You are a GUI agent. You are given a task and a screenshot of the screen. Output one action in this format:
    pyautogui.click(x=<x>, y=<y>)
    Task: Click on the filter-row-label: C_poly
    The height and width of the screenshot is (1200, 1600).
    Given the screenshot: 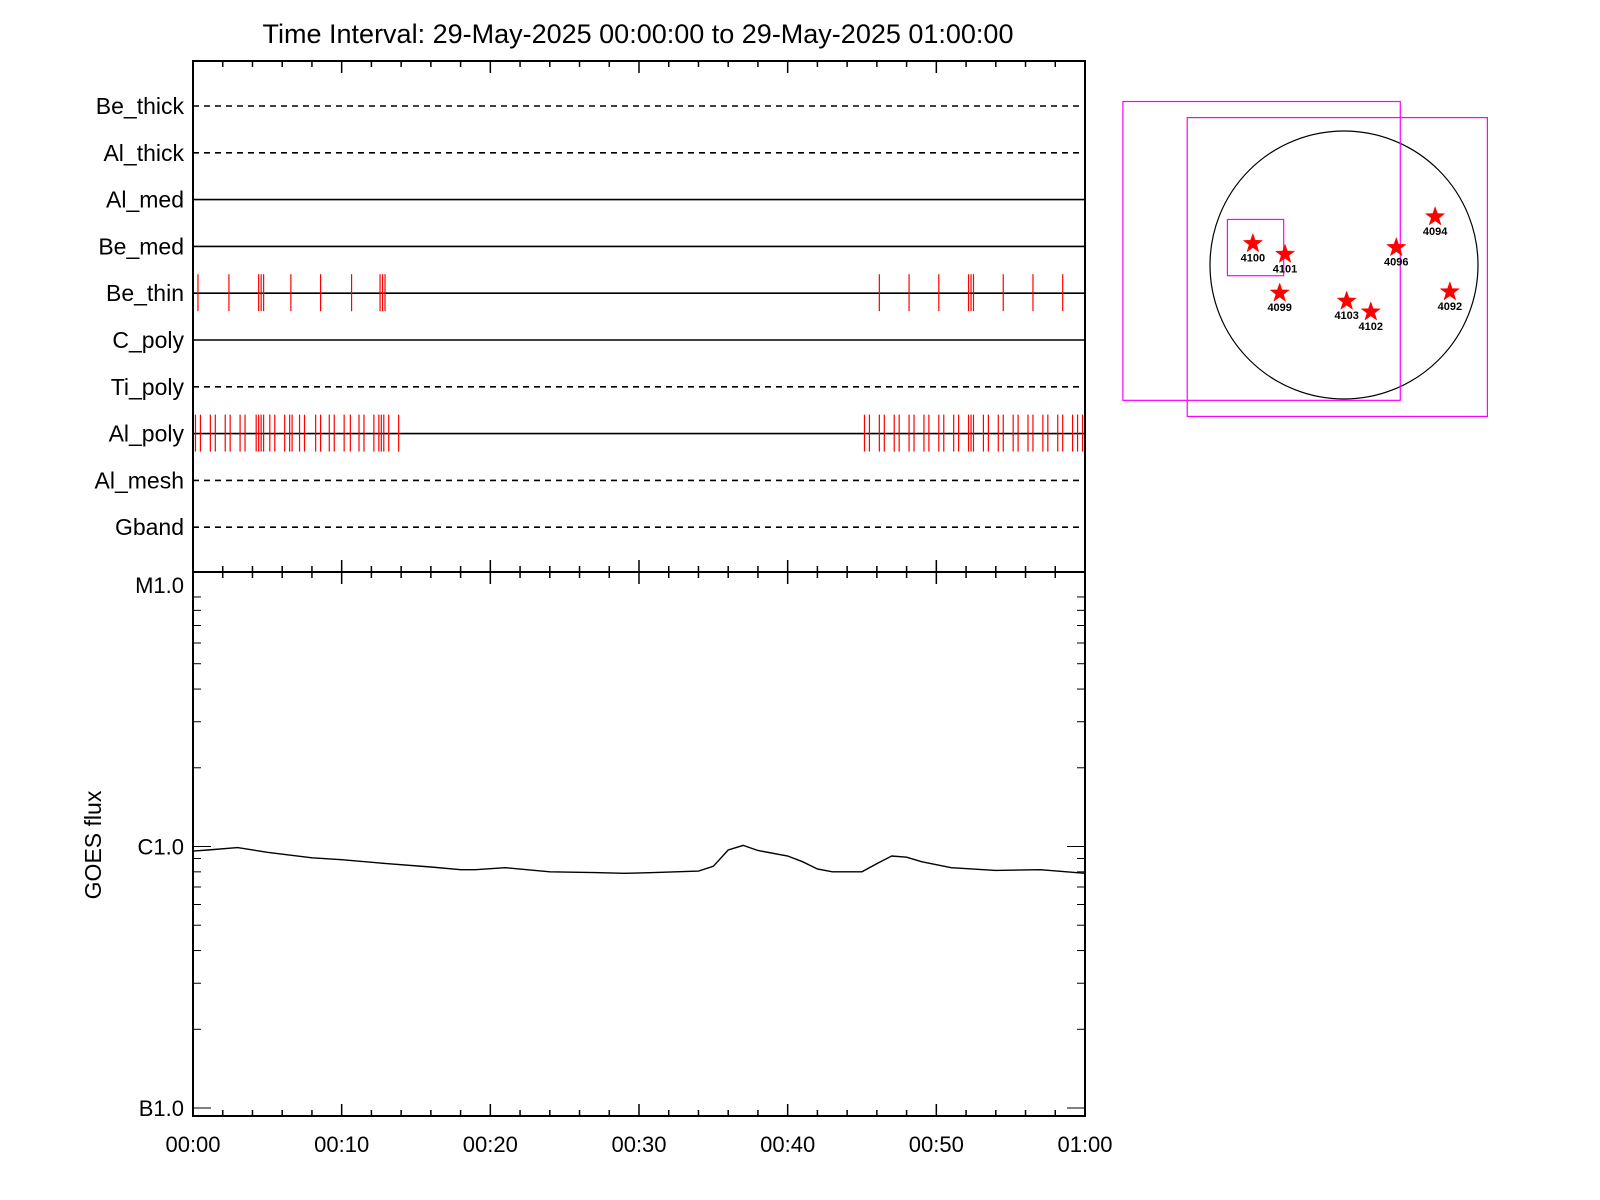 What is the action you would take?
    pyautogui.click(x=148, y=340)
    